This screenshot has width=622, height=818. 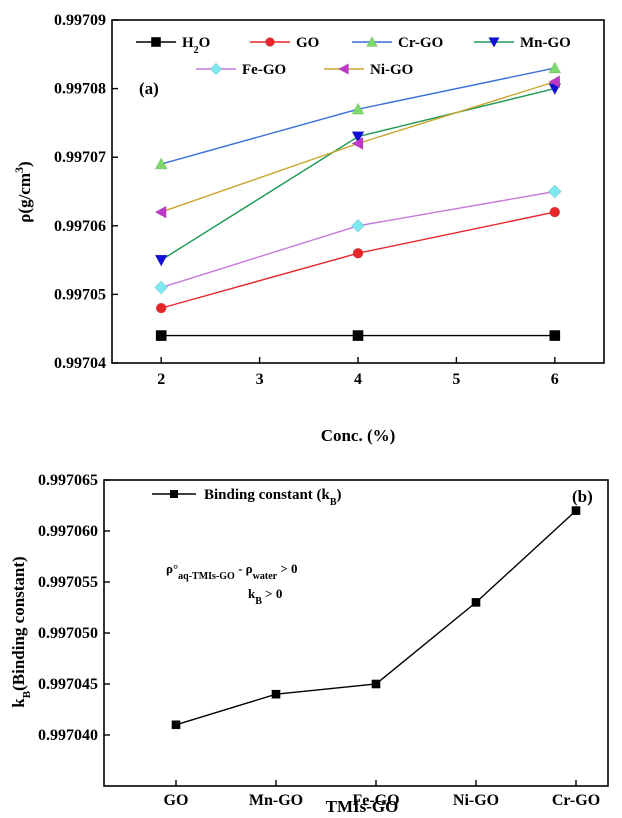 What do you see at coordinates (80, 363) in the screenshot?
I see `y-tick-label-a: 0.99704` at bounding box center [80, 363].